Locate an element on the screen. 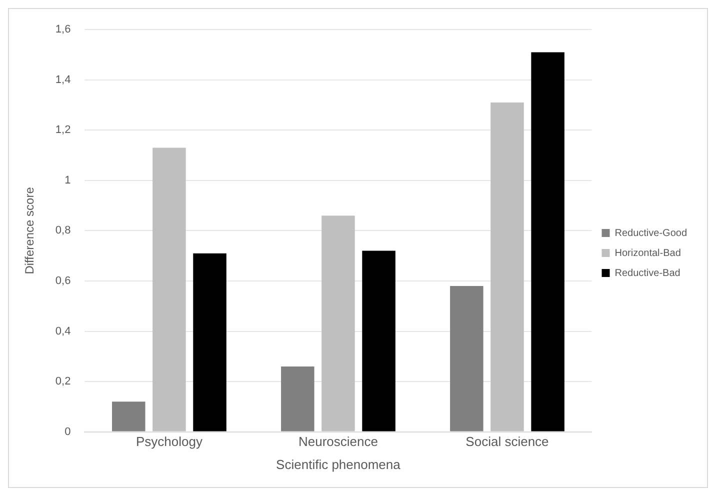 The image size is (717, 497). x-axis-title: Scientific phenomena is located at coordinates (339, 464).